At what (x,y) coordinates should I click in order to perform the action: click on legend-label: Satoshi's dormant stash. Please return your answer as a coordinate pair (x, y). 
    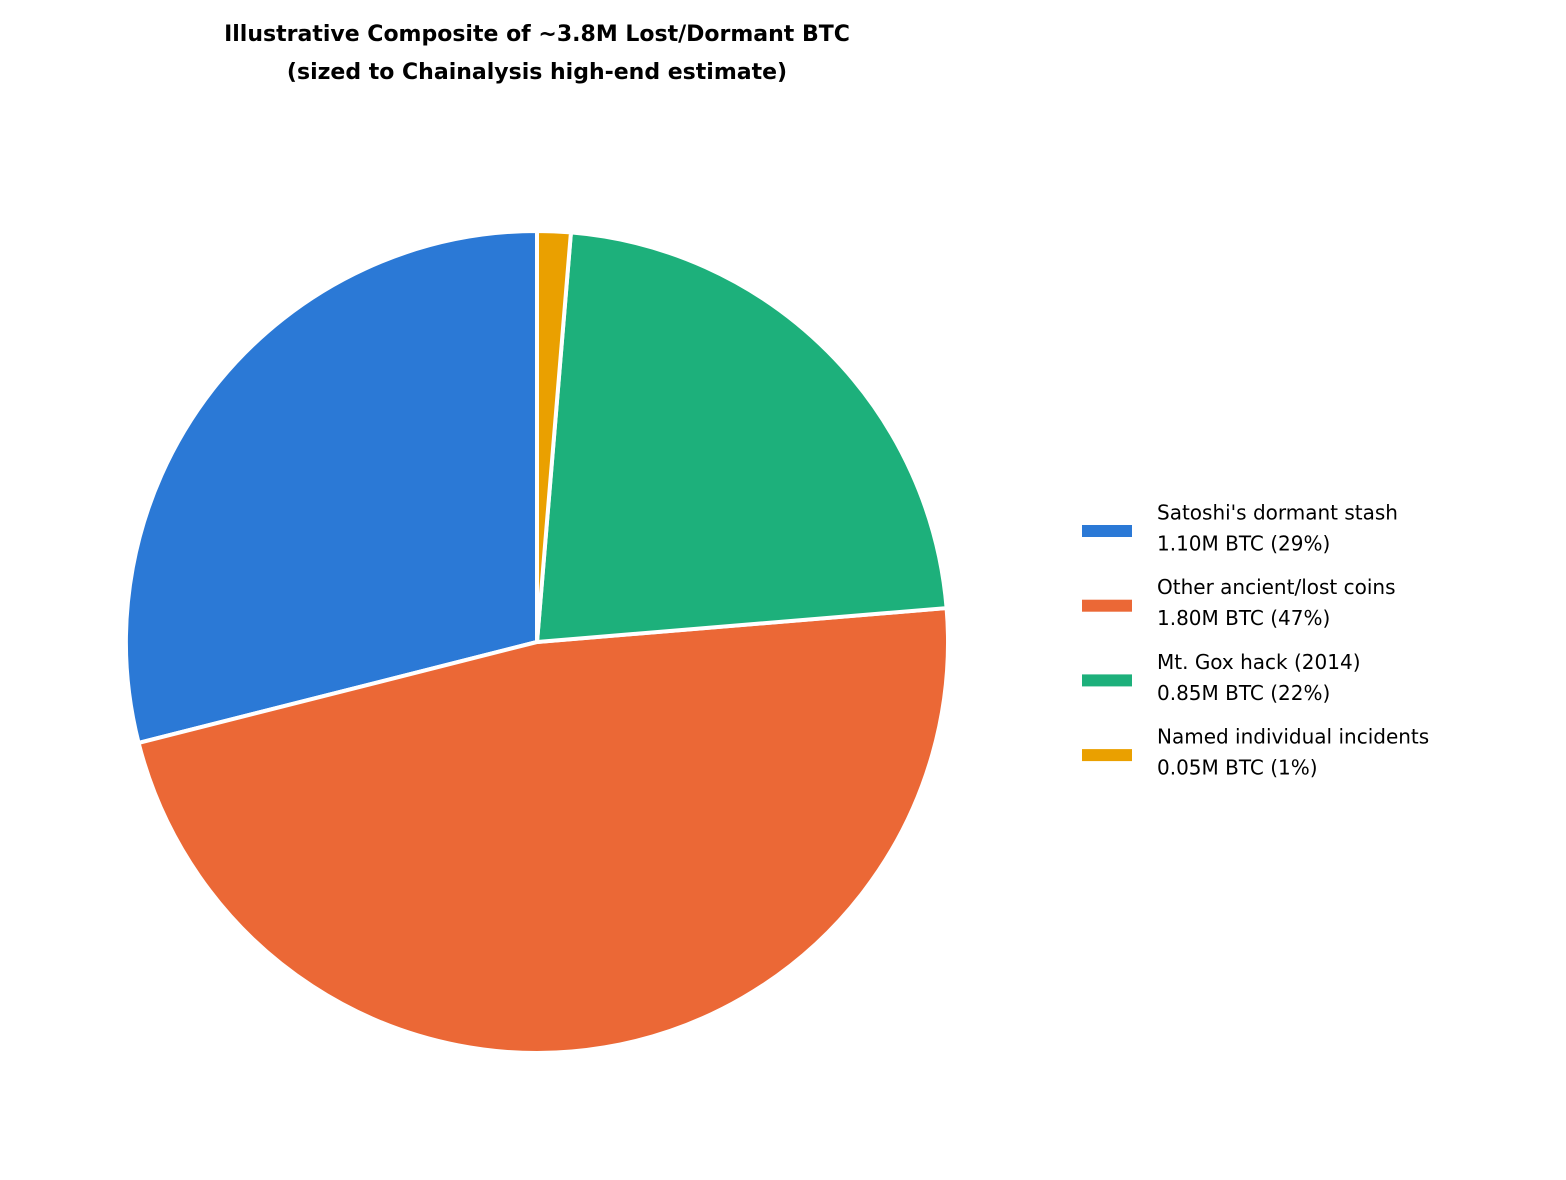
    Looking at the image, I should click on (1277, 513).